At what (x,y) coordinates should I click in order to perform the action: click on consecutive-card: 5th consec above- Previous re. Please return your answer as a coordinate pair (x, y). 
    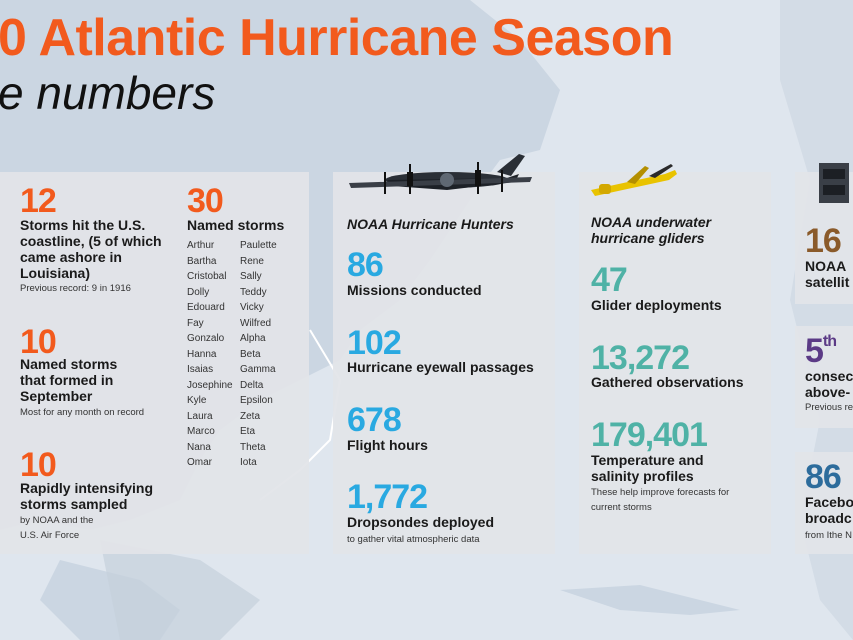
    Looking at the image, I should click on (824, 377).